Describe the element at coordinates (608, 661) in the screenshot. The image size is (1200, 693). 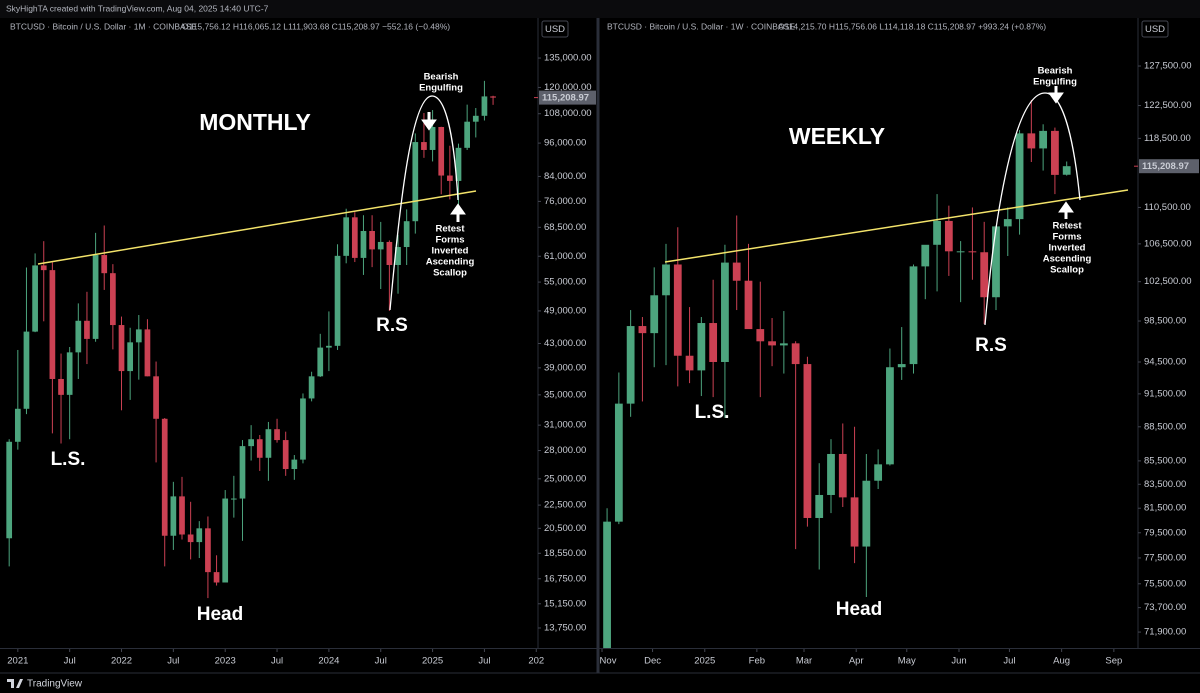
I see `x-tick-label: Nov` at that location.